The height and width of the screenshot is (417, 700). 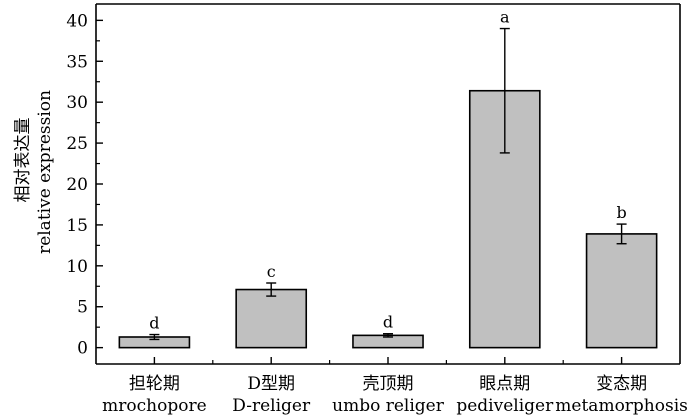 What do you see at coordinates (388, 322) in the screenshot?
I see `significance-label-3: d` at bounding box center [388, 322].